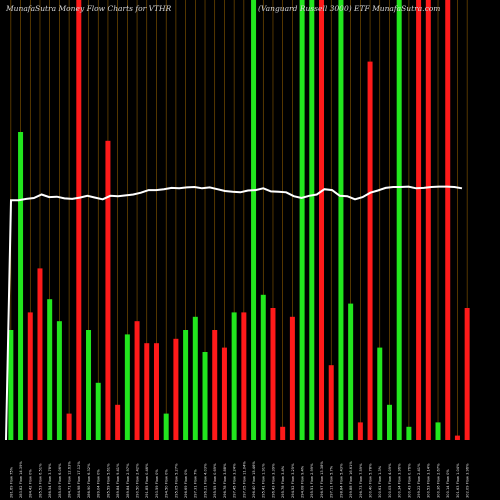  What do you see at coordinates (254, 479) in the screenshot?
I see `x-tick-label: 296.40 Flow 15.46%` at bounding box center [254, 479].